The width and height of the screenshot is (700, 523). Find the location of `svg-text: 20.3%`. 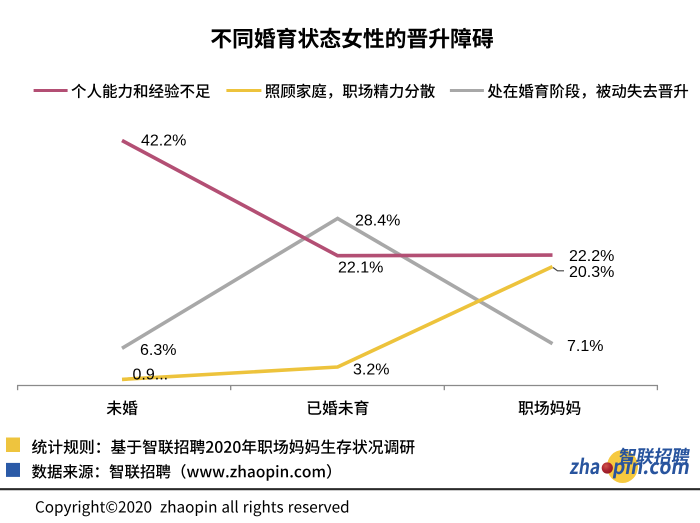

svg-text: 20.3% is located at coordinates (591, 272).